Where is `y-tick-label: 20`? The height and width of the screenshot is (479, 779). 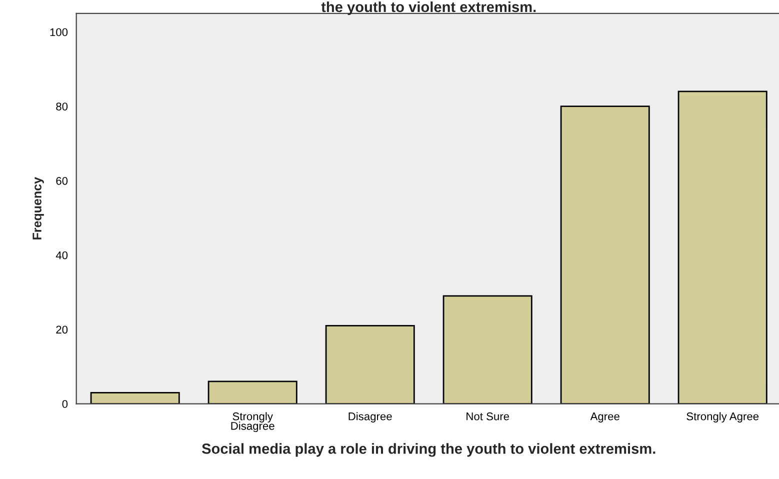
y-tick-label: 20 is located at coordinates (62, 330).